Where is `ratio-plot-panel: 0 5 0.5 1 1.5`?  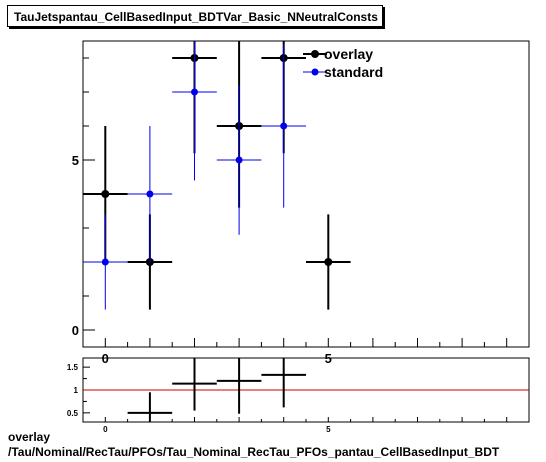
ratio-plot-panel: 0 5 0.5 1 1.5 is located at coordinates (298, 395).